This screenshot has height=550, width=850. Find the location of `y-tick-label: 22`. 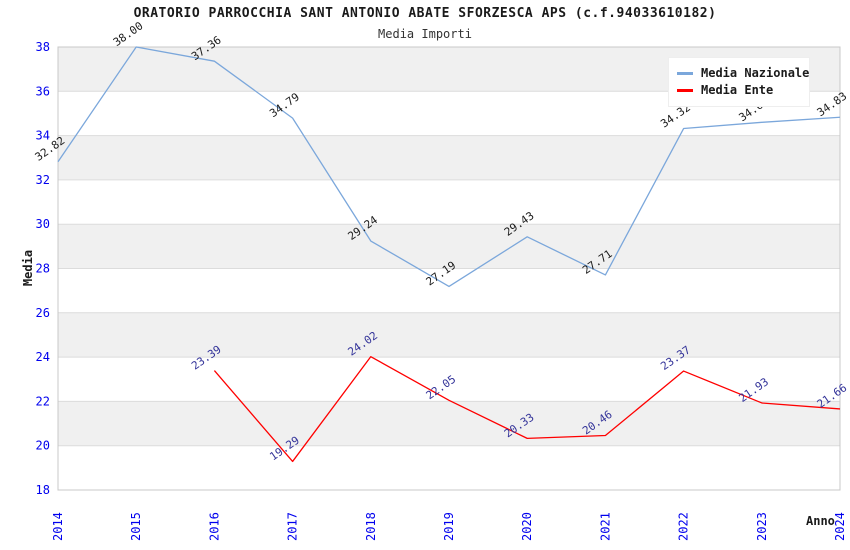

y-tick-label: 22 is located at coordinates (43, 401).